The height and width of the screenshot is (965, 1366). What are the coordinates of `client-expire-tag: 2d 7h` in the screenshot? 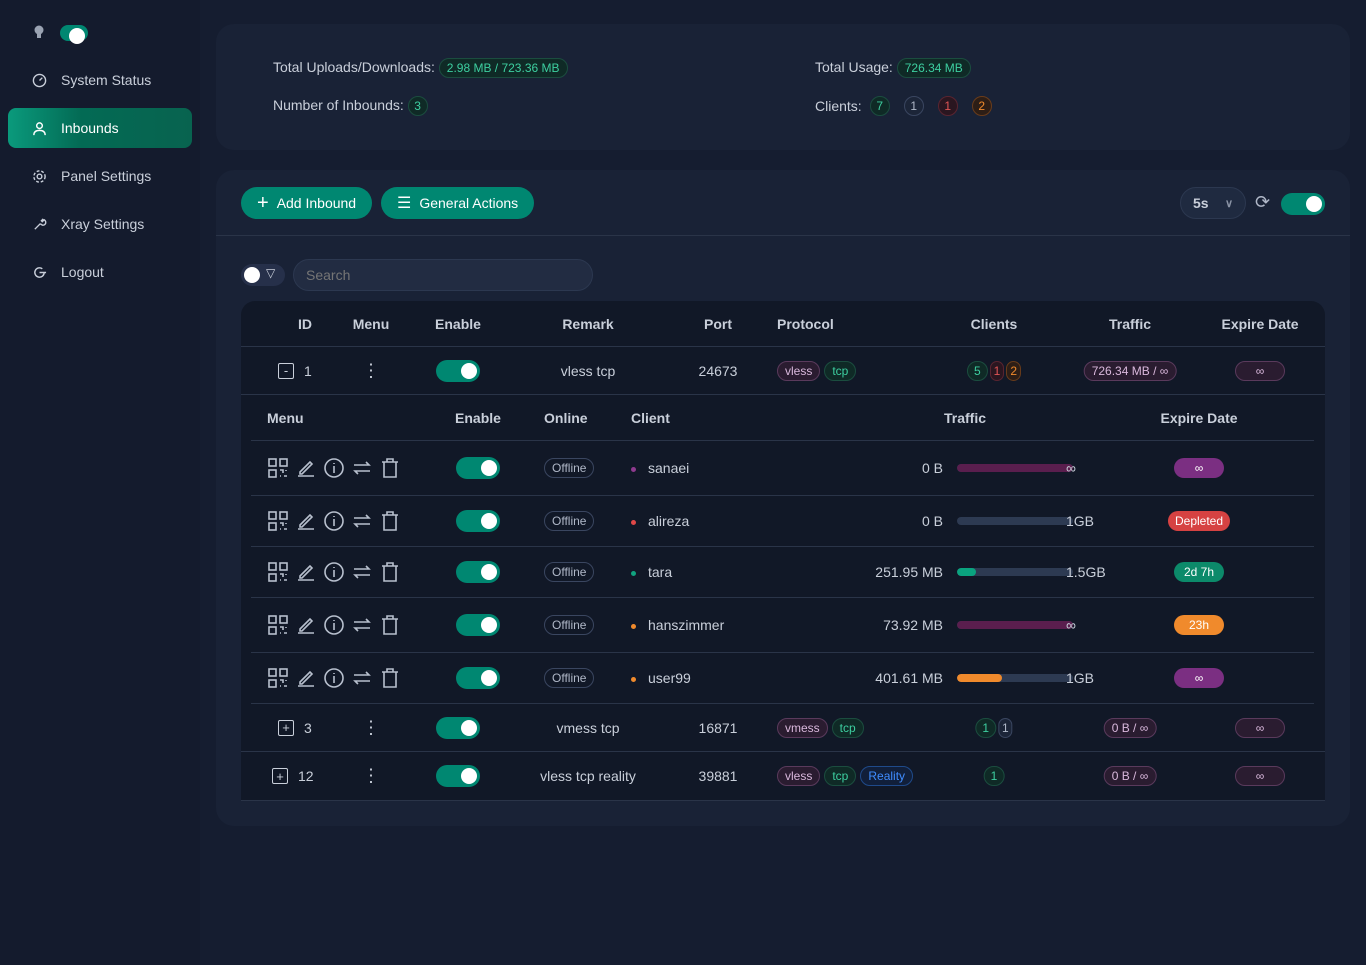 It's located at (1199, 572).